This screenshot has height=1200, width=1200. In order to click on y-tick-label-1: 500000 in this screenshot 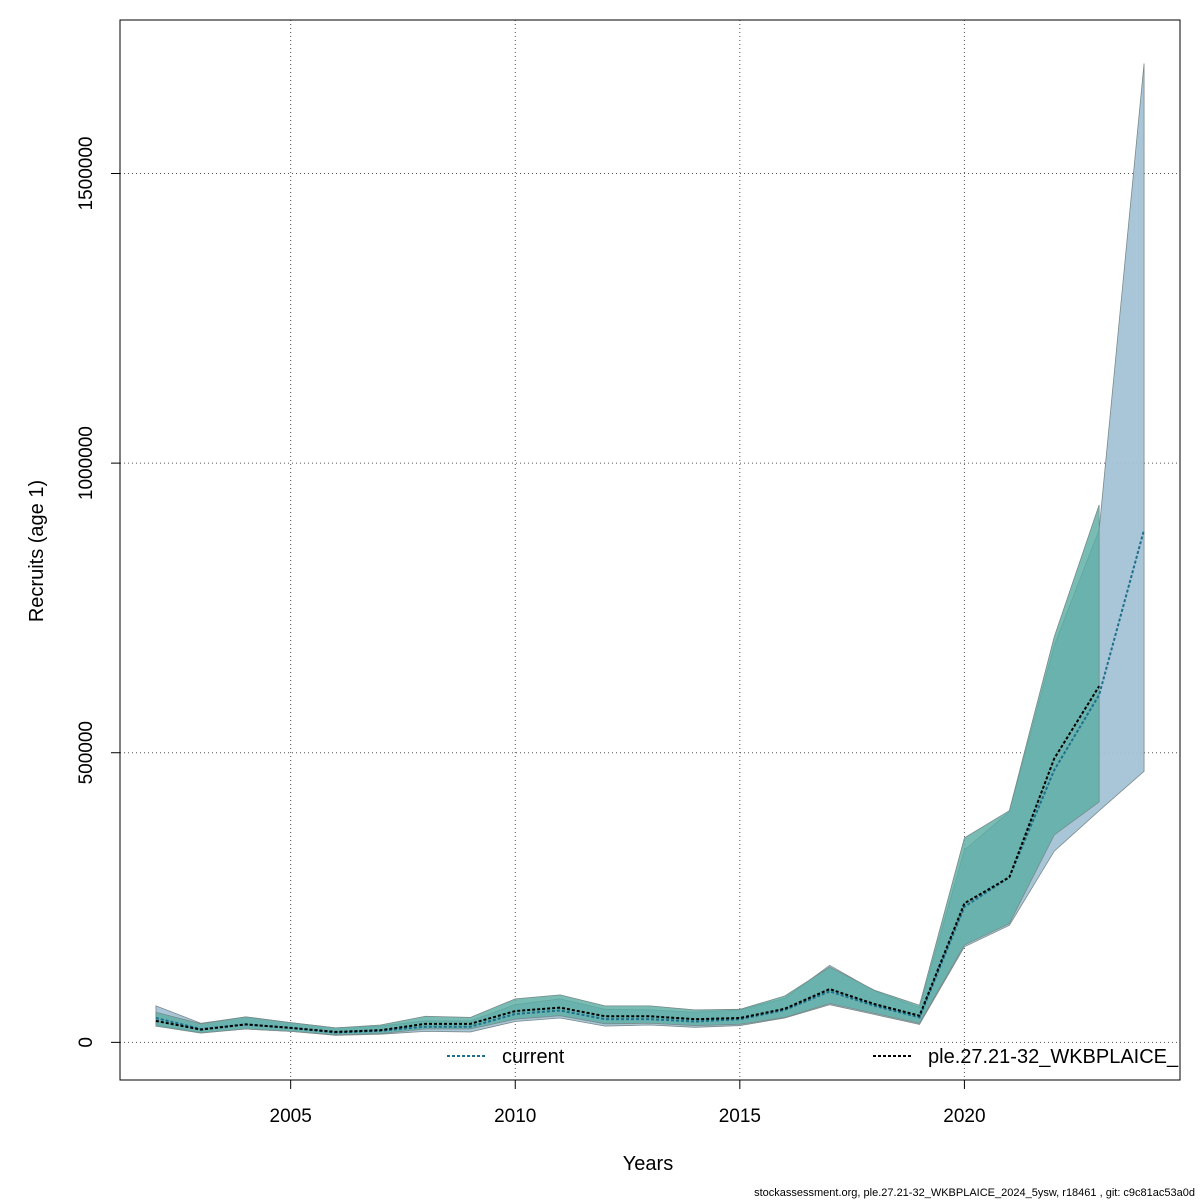, I will do `click(86, 752)`.